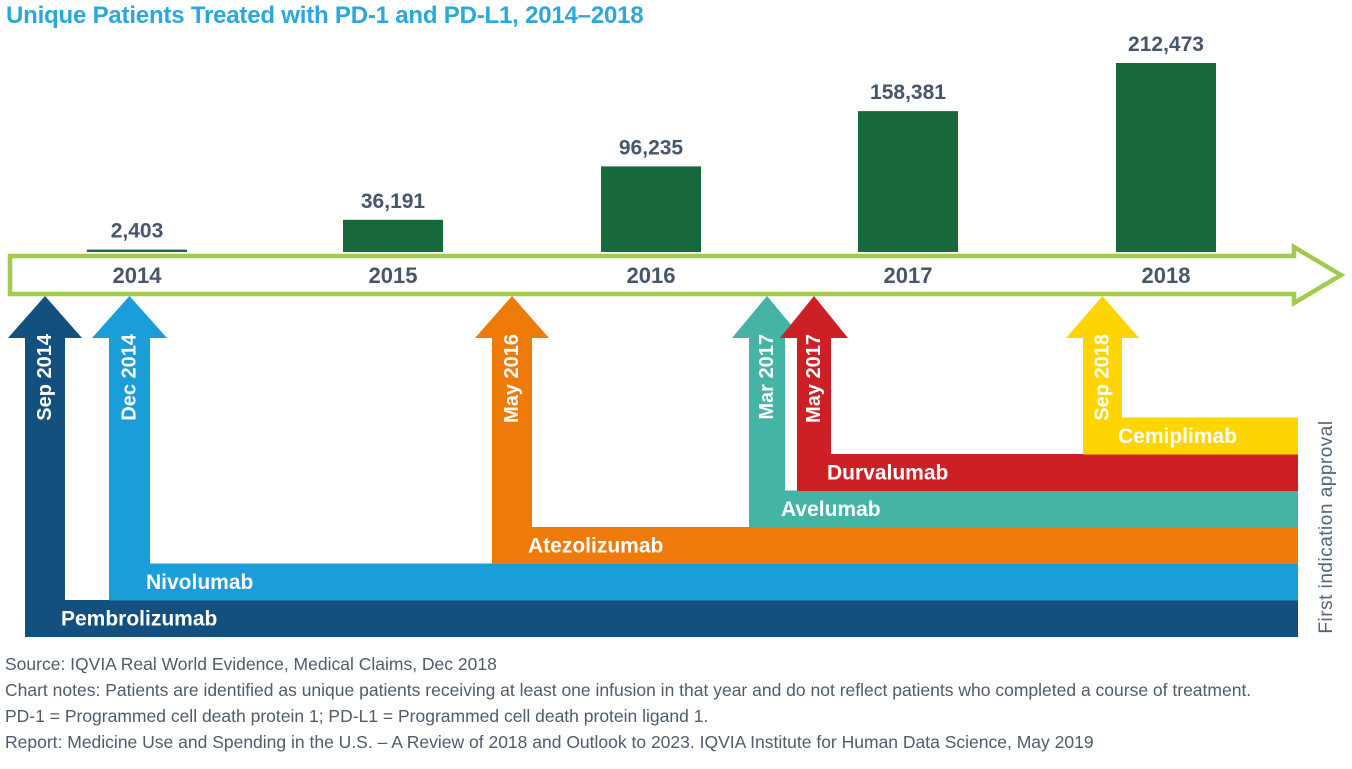 The height and width of the screenshot is (769, 1352). I want to click on bar-2015, so click(393, 235).